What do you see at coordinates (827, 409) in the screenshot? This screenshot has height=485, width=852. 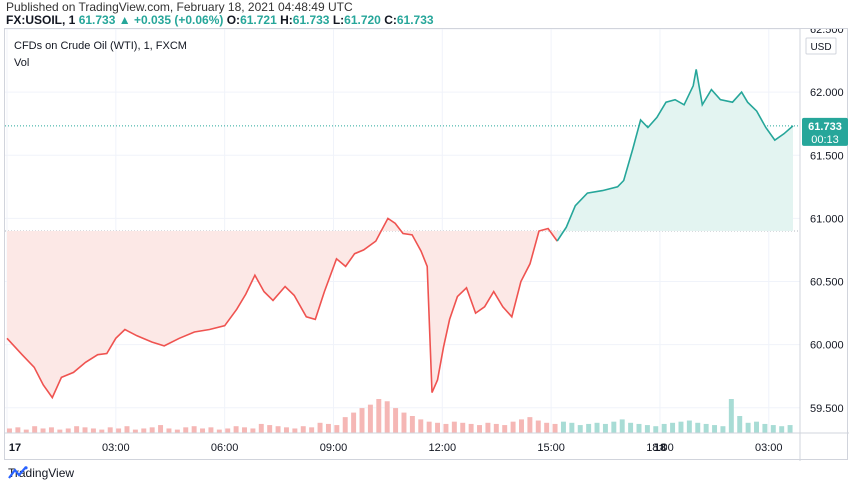 I see `y-tick-label: 59.500` at bounding box center [827, 409].